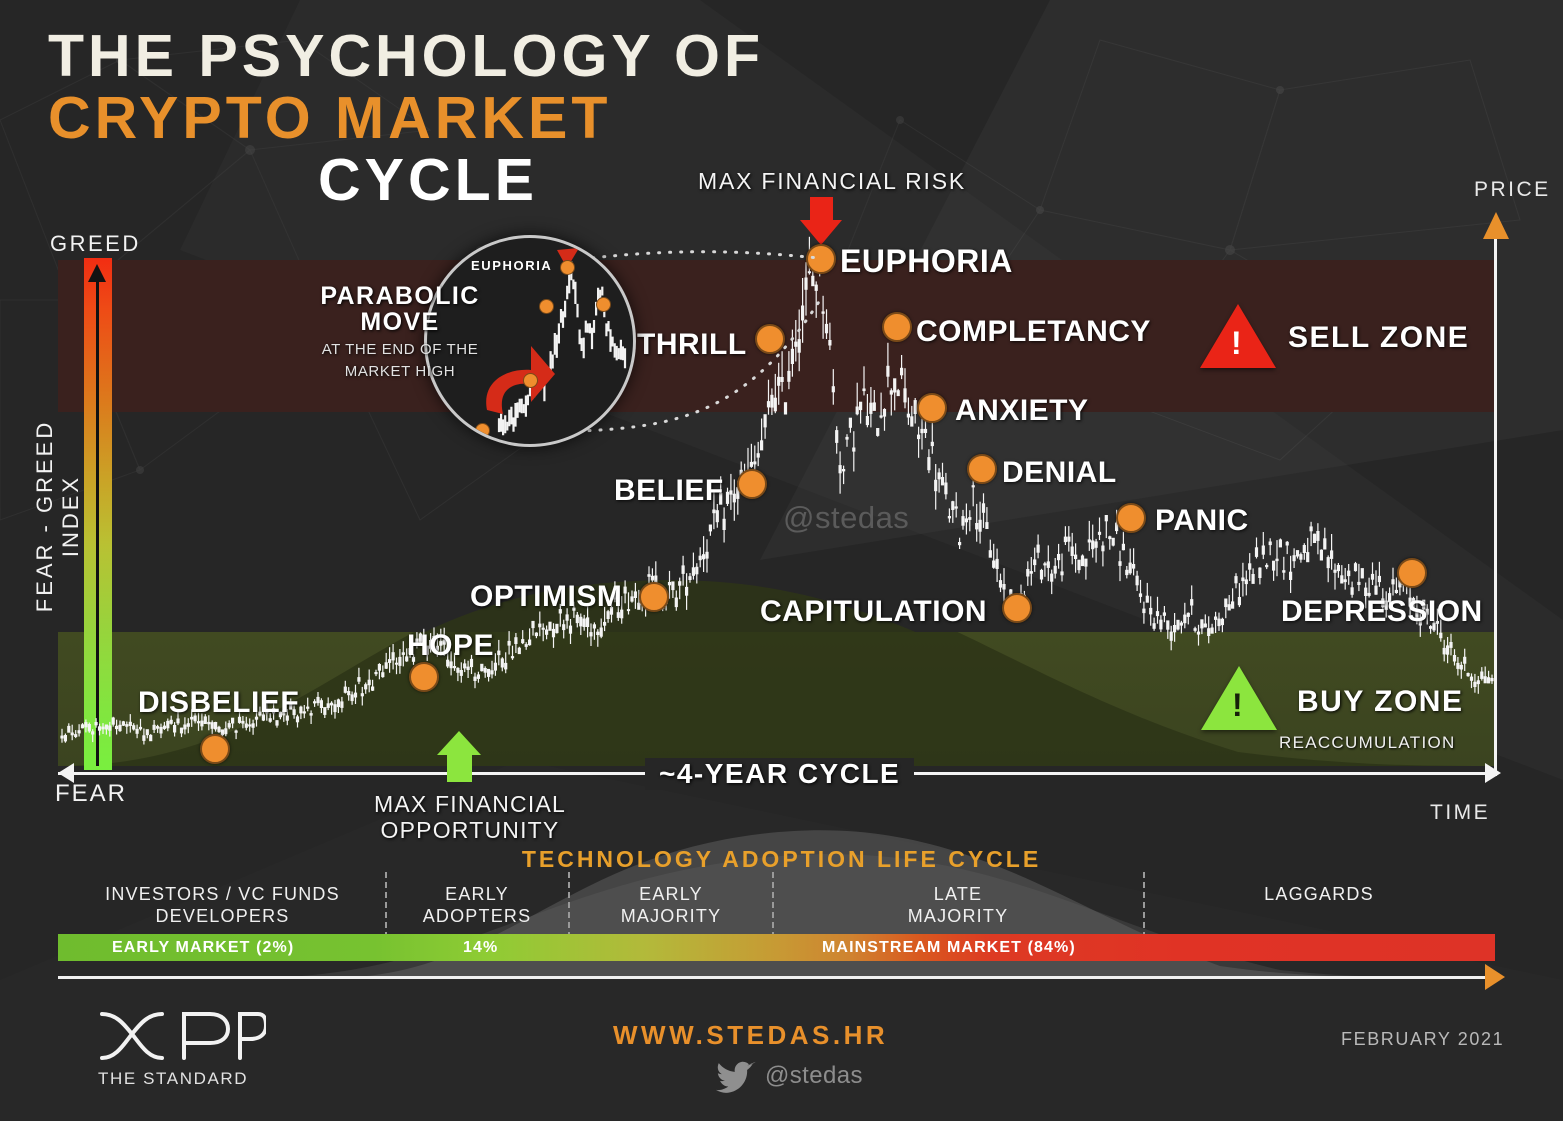 The image size is (1563, 1121). I want to click on fear-greed-arrow-shaft, so click(97, 521).